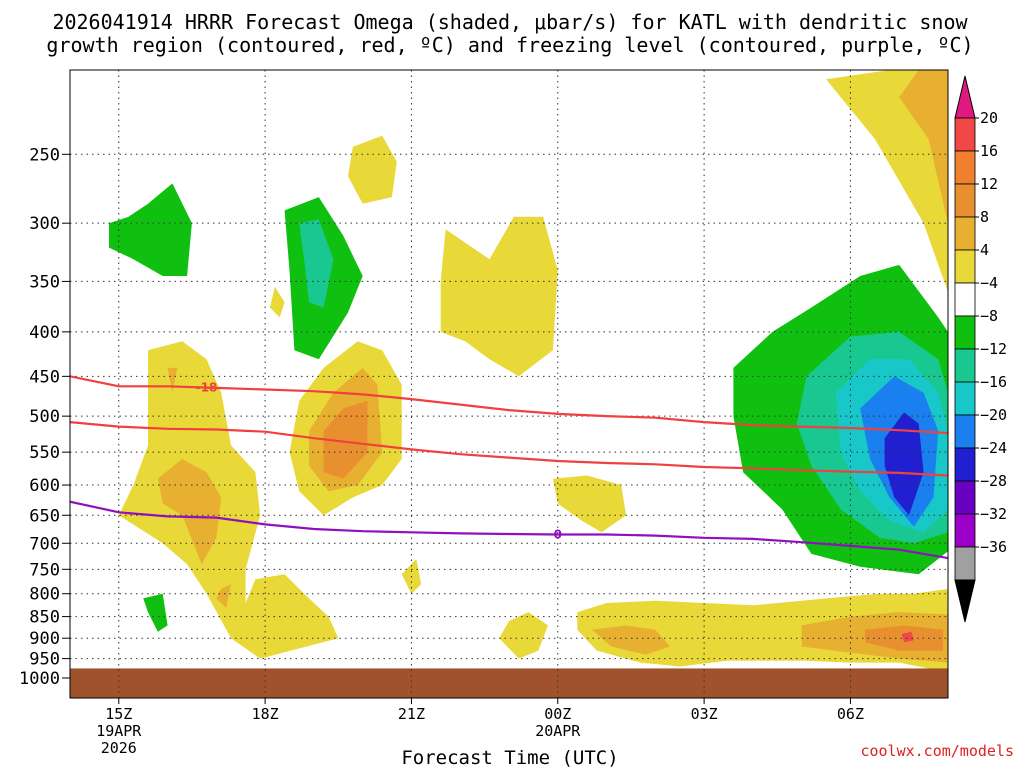 Image resolution: width=1024 pixels, height=768 pixels. Describe the element at coordinates (207, 388) in the screenshot. I see `dgz-contour-0-label: -18` at that location.